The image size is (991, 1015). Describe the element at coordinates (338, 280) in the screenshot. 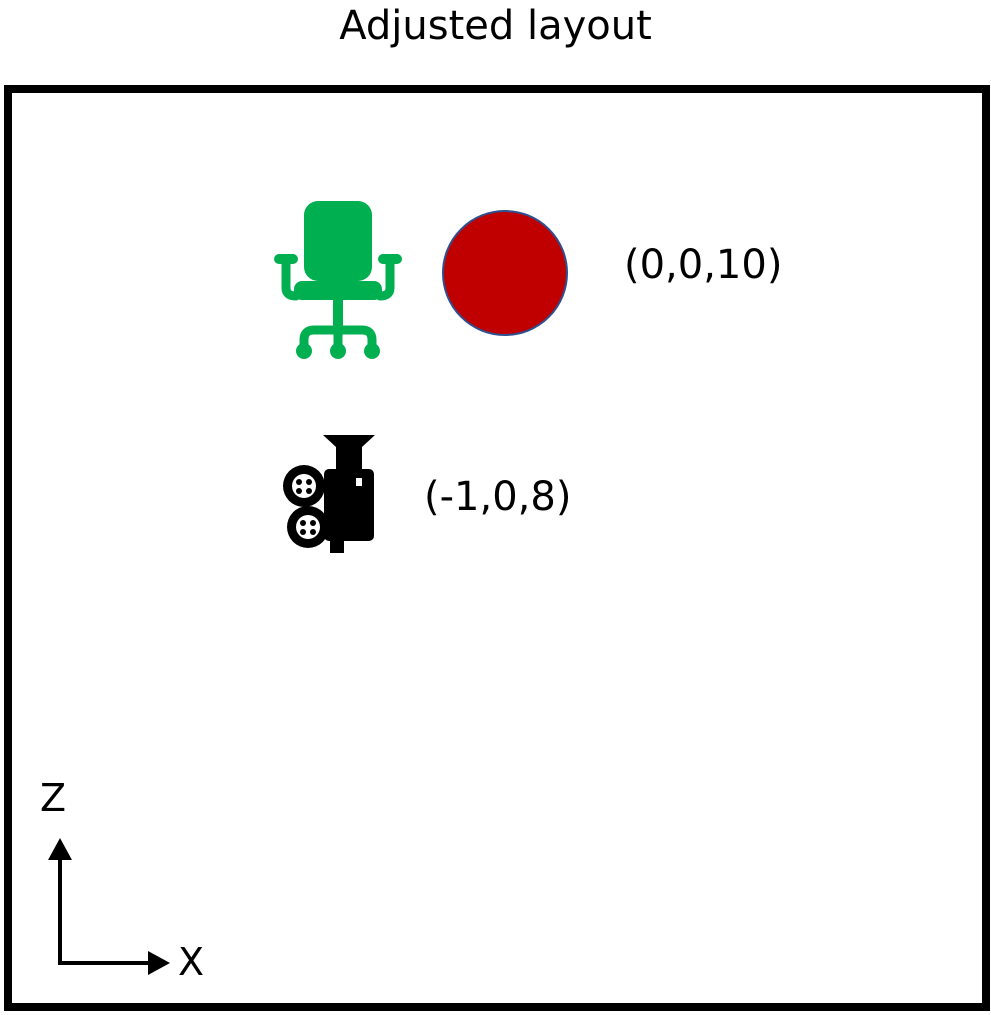

I see `office-chair-icon` at that location.